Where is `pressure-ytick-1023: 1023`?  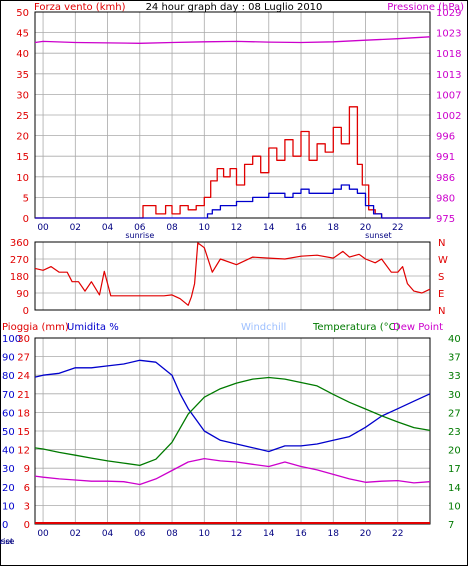
pressure-ytick-1023: 1023 is located at coordinates (448, 34).